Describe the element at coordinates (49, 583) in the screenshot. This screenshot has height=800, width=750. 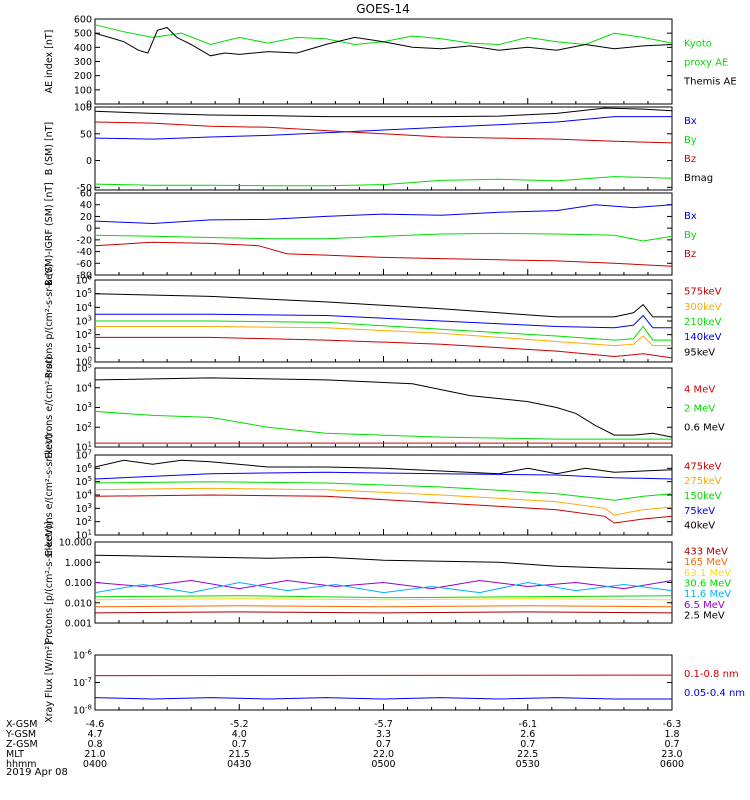
I see `y-axis-label: Protons [p/(cm²-s-sr-keV)]` at that location.